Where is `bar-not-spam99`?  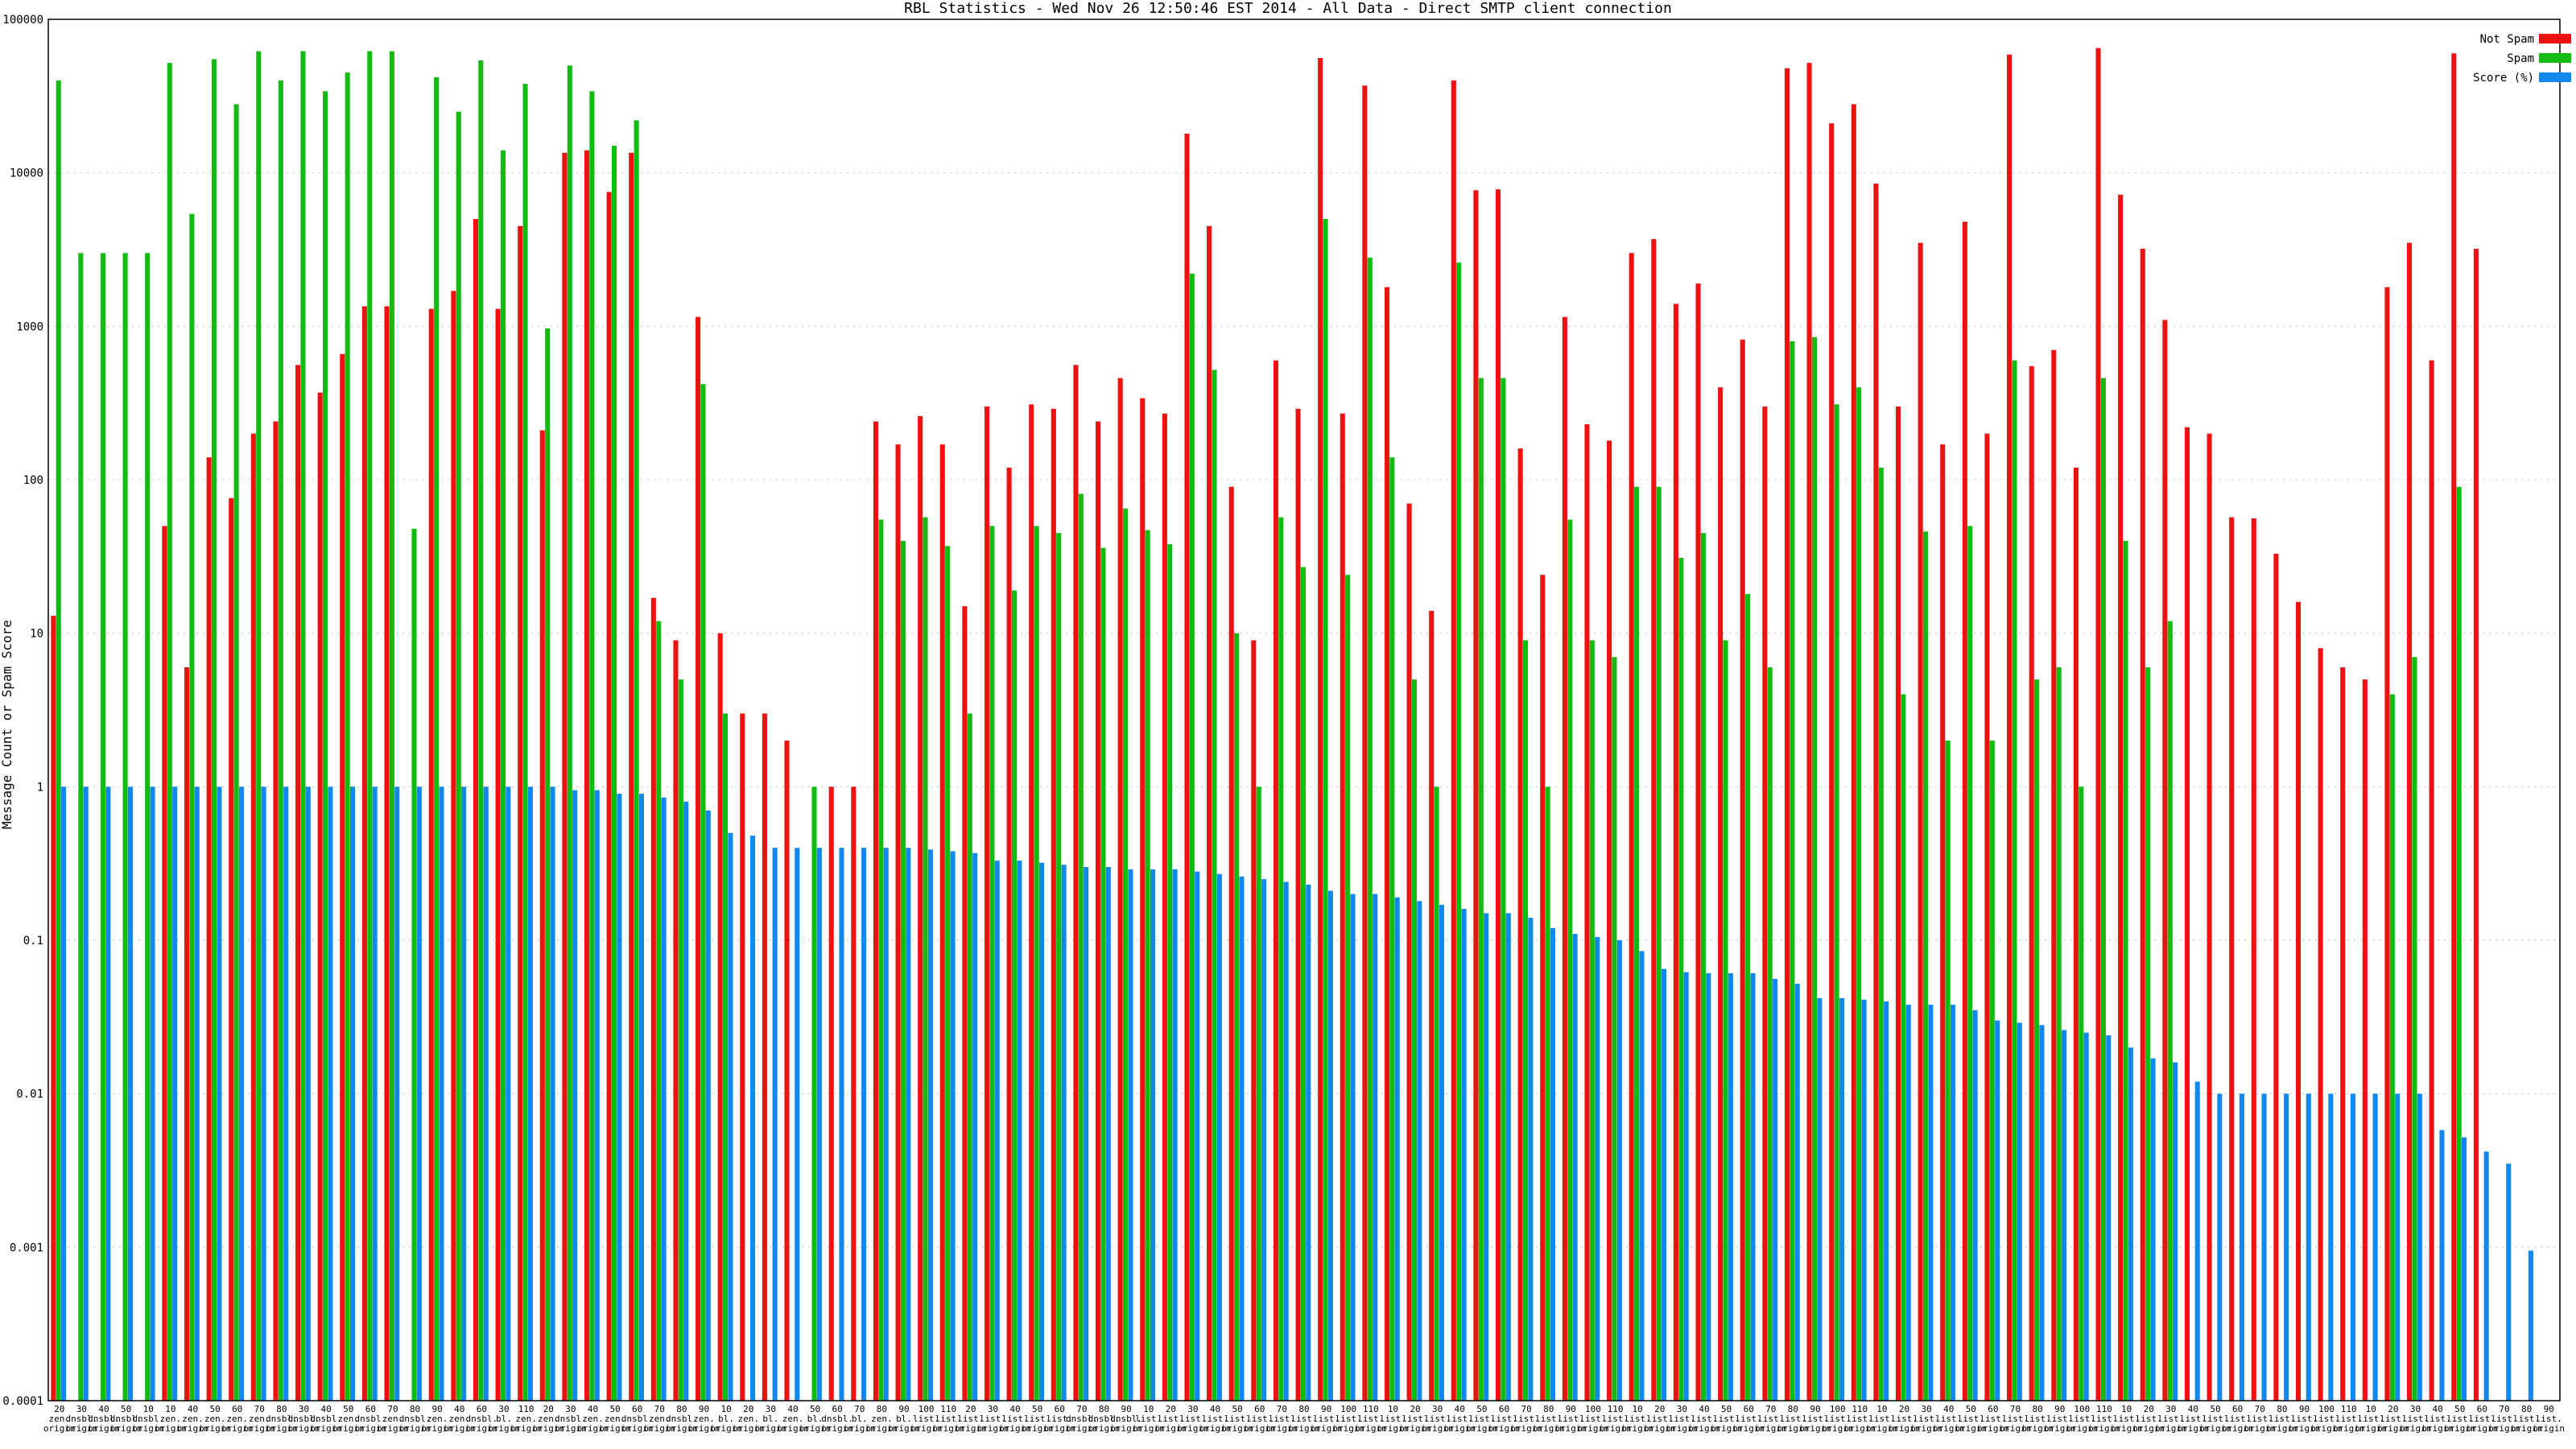
bar-not-spam99 is located at coordinates (2253, 959).